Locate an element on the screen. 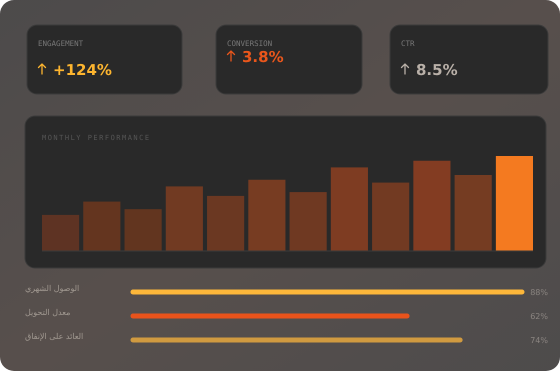 This screenshot has height=371, width=560. y-tick-label: العائد على الإنفاق is located at coordinates (54, 336).